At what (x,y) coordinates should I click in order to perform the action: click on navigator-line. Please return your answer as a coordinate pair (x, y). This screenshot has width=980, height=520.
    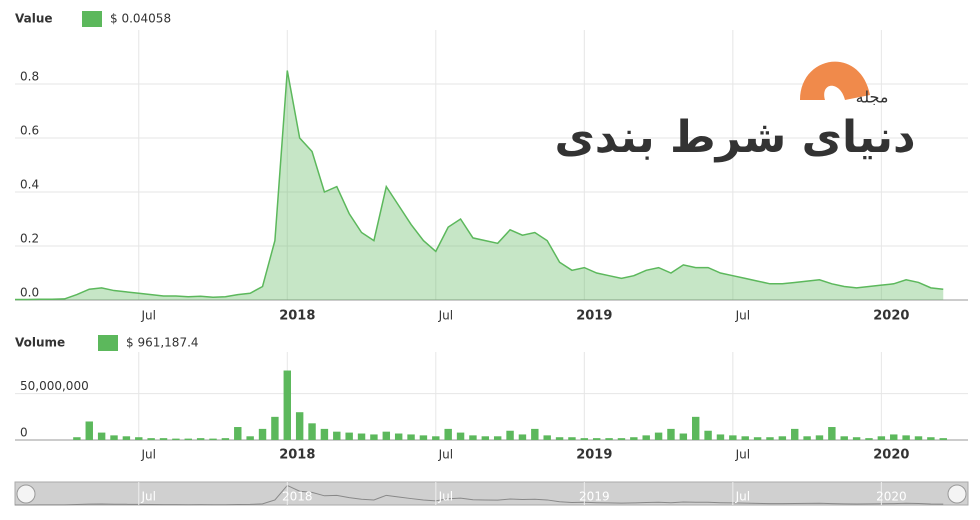
    Looking at the image, I should click on (479, 495).